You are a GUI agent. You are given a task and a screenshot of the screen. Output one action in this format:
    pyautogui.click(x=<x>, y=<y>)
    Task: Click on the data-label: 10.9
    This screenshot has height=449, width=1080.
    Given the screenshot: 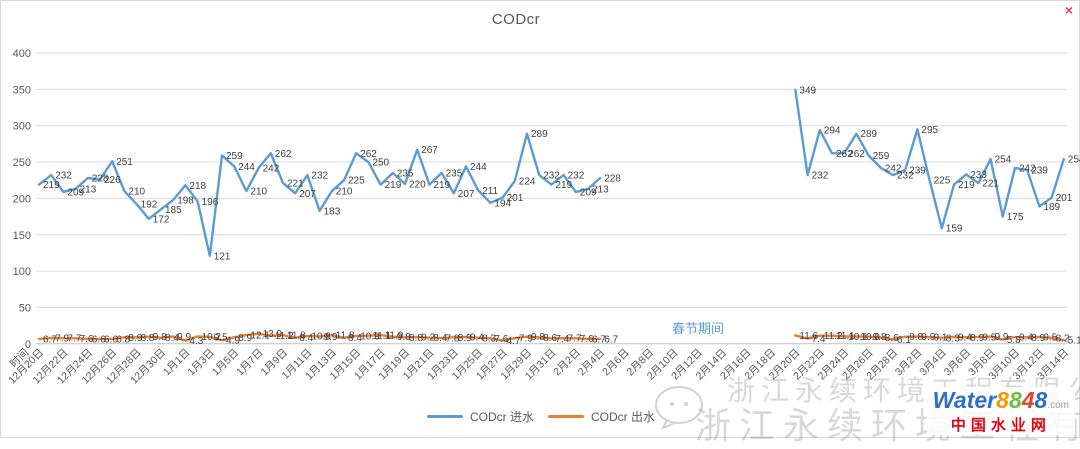 What is the action you would take?
    pyautogui.click(x=370, y=336)
    